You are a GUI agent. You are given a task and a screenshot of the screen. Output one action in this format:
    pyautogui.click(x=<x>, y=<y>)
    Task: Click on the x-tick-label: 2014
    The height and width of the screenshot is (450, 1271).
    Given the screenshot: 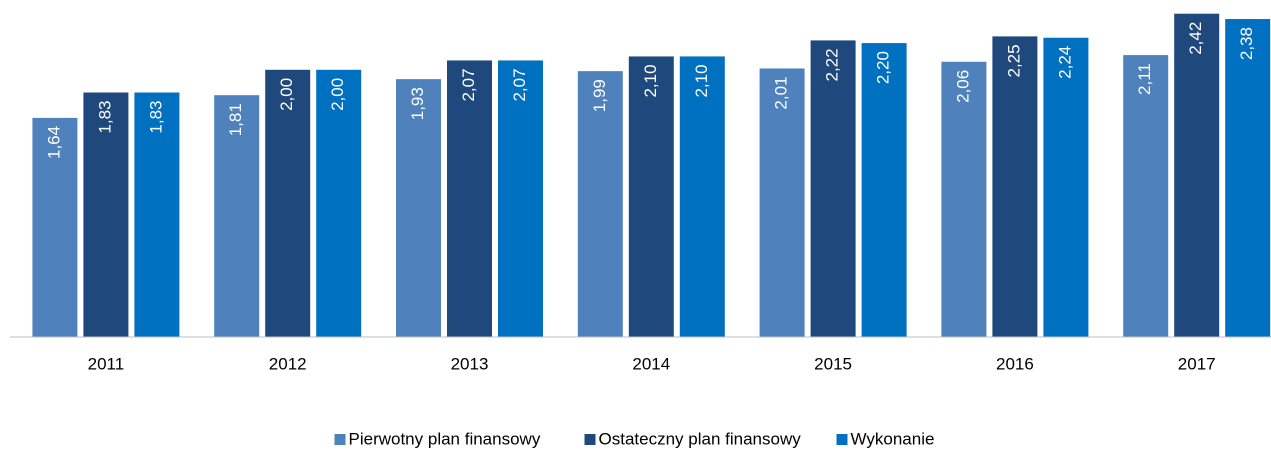 What is the action you would take?
    pyautogui.click(x=651, y=363)
    